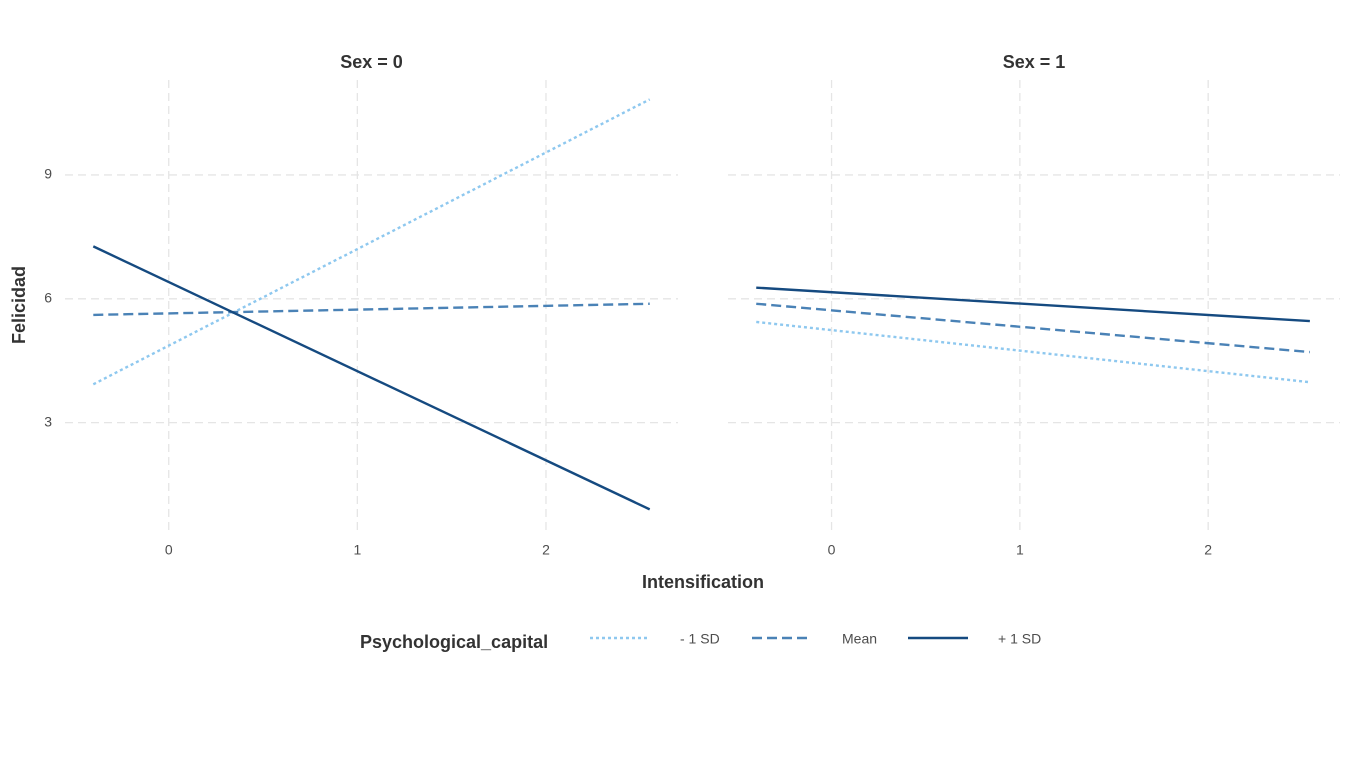  I want to click on y-tick-label: 9, so click(48, 174).